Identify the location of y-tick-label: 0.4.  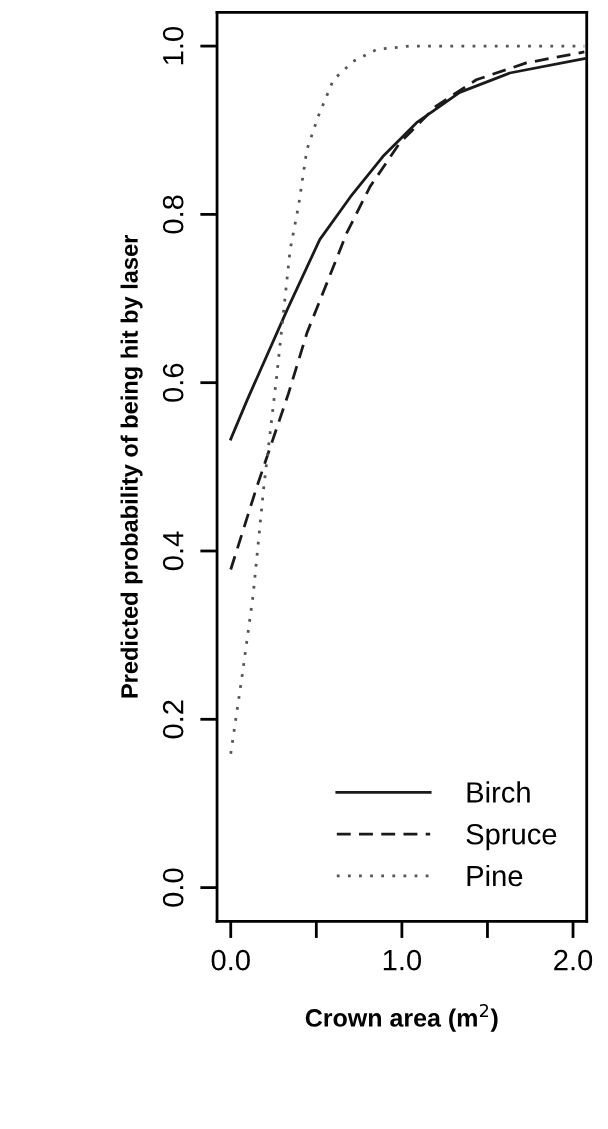
(173, 551).